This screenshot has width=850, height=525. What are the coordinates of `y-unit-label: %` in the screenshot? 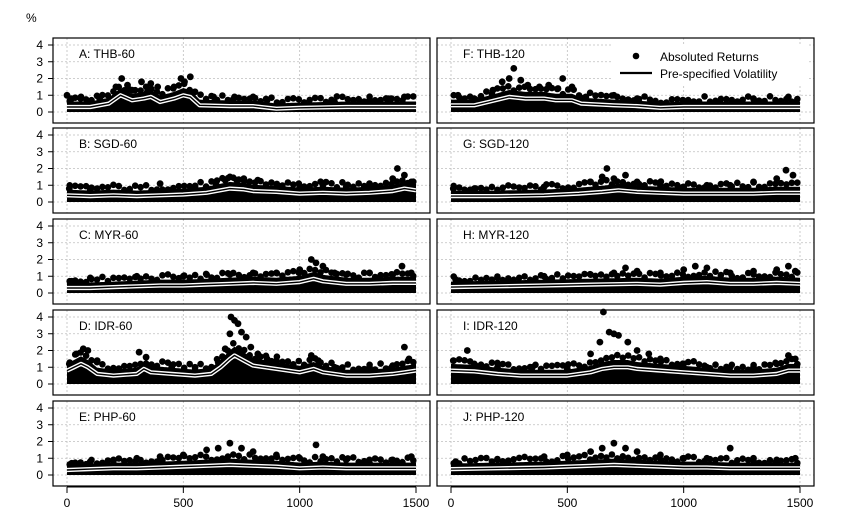 It's located at (31, 18).